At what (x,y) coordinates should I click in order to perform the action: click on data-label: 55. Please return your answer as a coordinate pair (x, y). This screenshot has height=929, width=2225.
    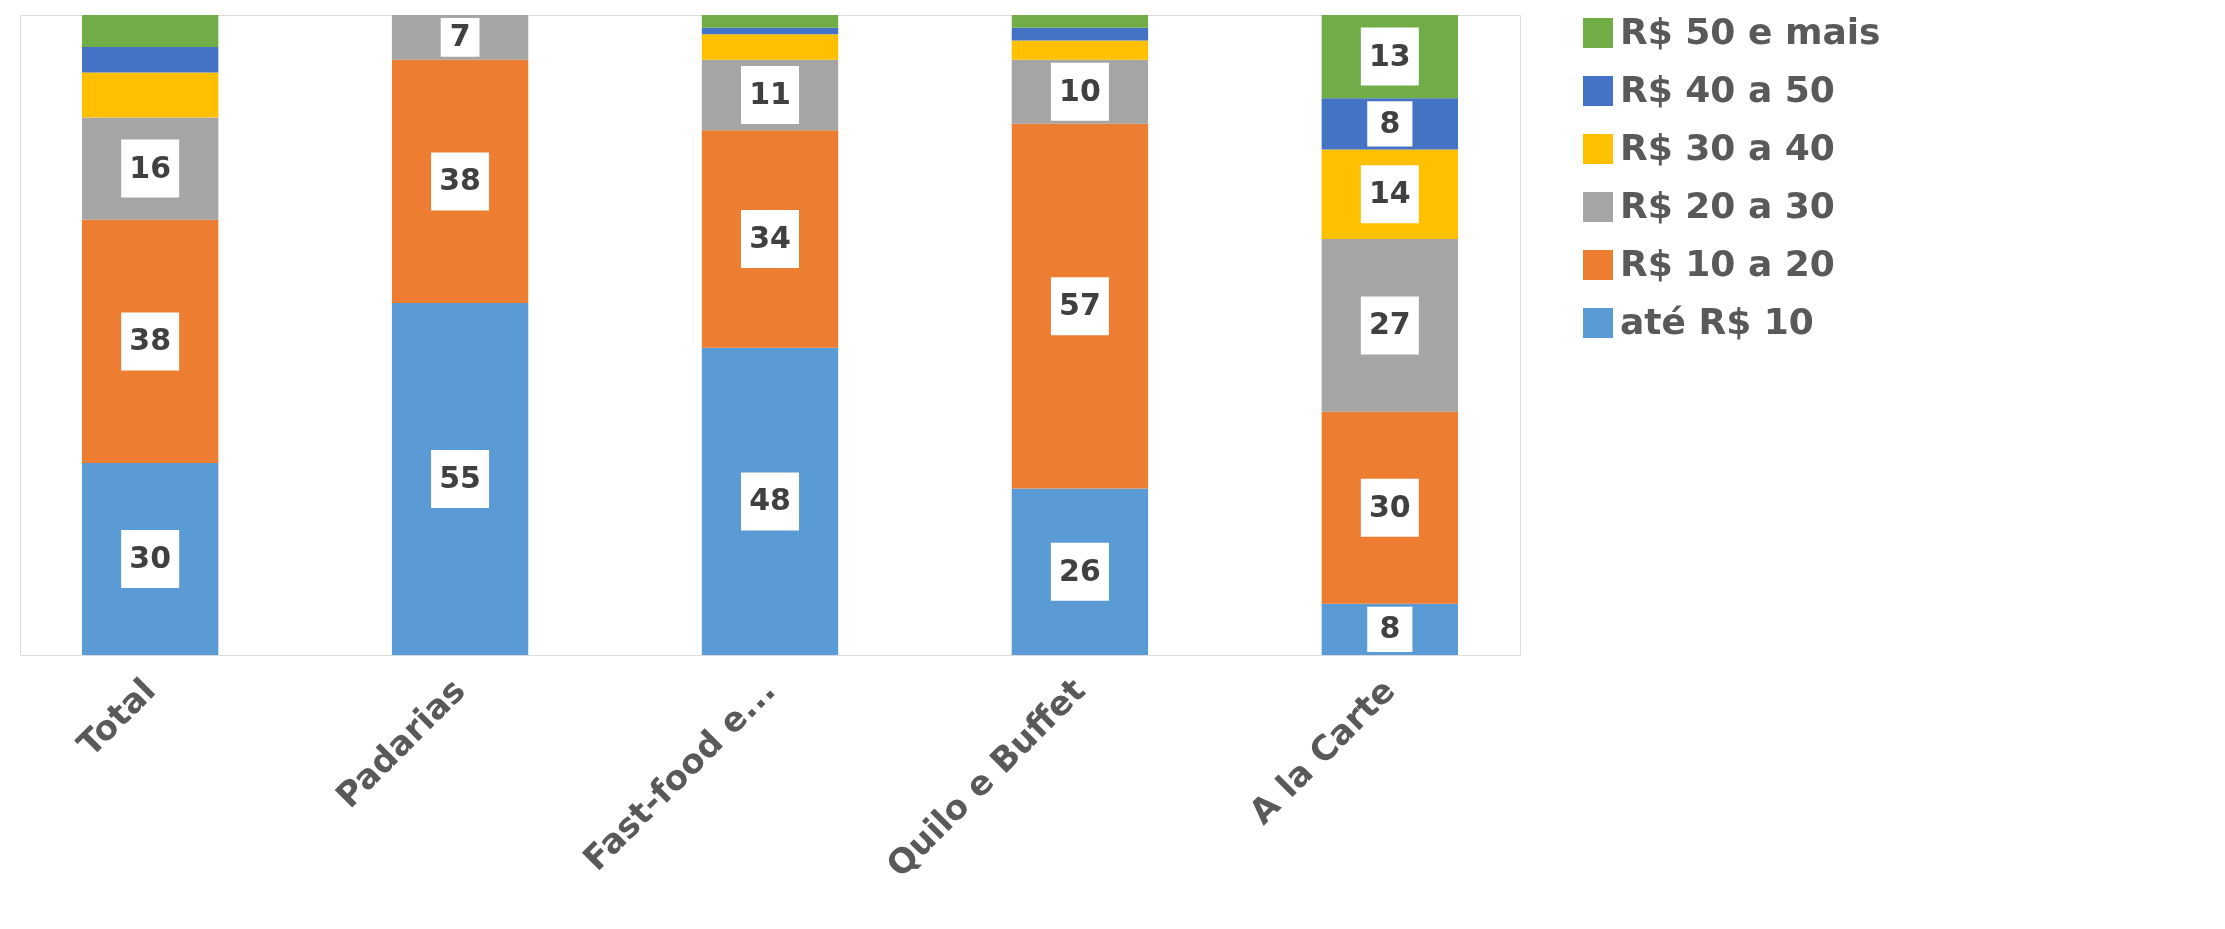
    Looking at the image, I should click on (460, 477).